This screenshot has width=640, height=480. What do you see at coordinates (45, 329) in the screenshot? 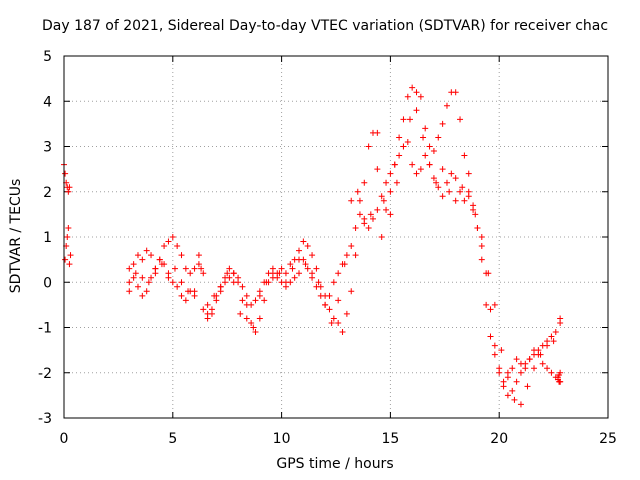
I see `y-tick-label: -1` at bounding box center [45, 329].